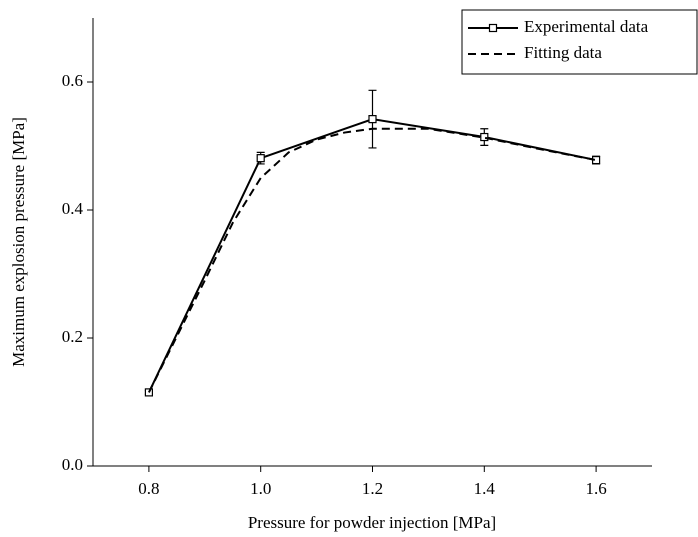  Describe the element at coordinates (372, 488) in the screenshot. I see `x-tick-label: 1.2` at that location.